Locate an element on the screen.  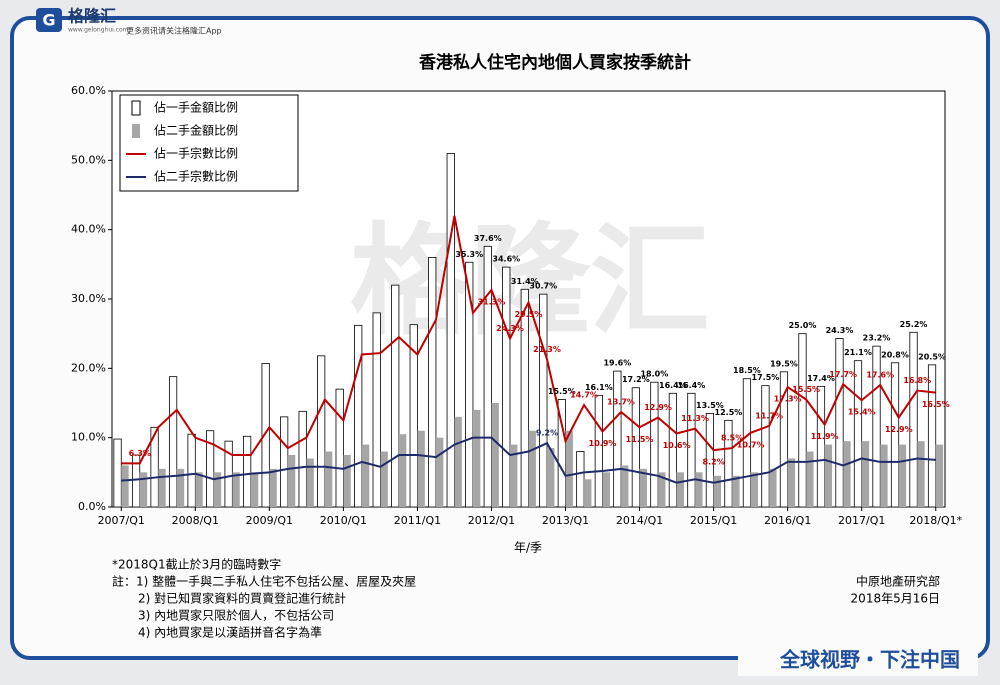
y-tick-label: 30.0% is located at coordinates (88, 298).